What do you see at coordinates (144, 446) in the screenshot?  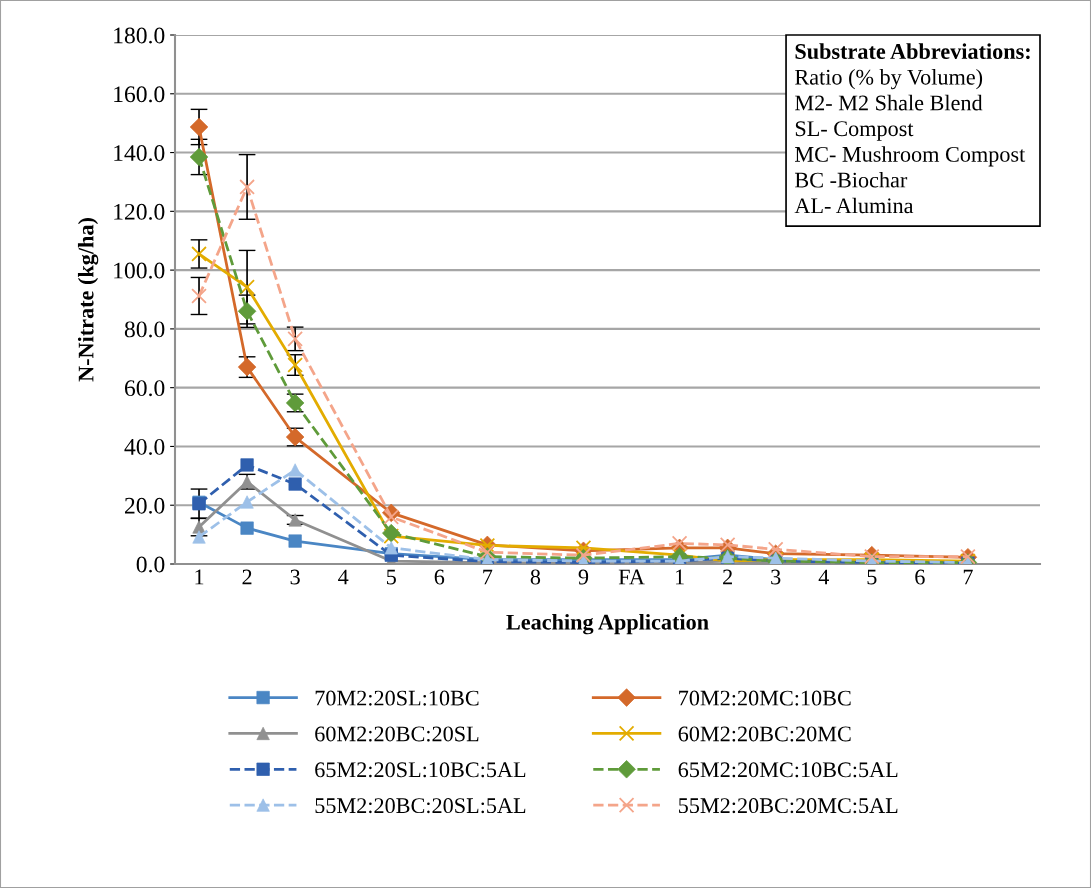 I see `y-tick-label: 40.0` at bounding box center [144, 446].